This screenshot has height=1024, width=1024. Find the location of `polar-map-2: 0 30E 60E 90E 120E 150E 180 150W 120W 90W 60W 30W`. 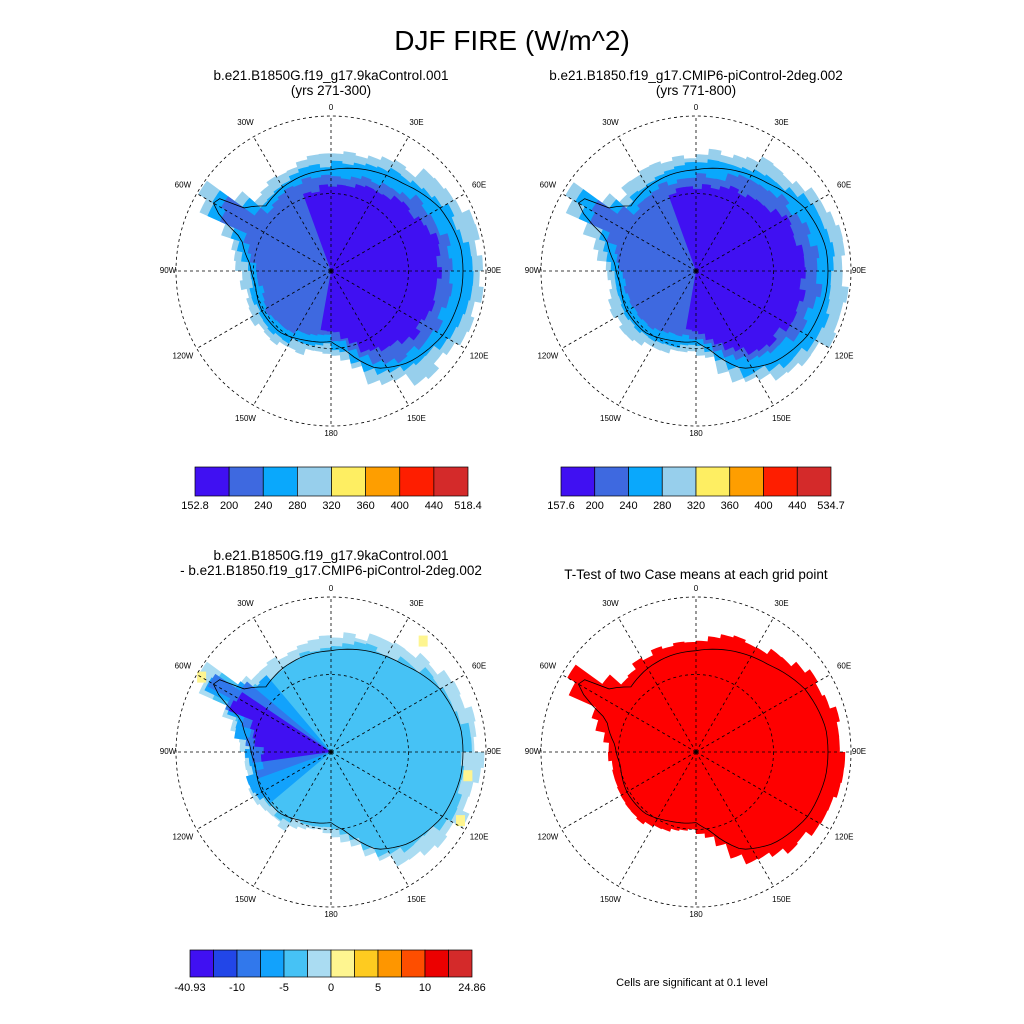

polar-map-2: 0 30E 60E 90E 120E 150E 180 150W 120W 90W 60W 30W is located at coordinates (695, 270).